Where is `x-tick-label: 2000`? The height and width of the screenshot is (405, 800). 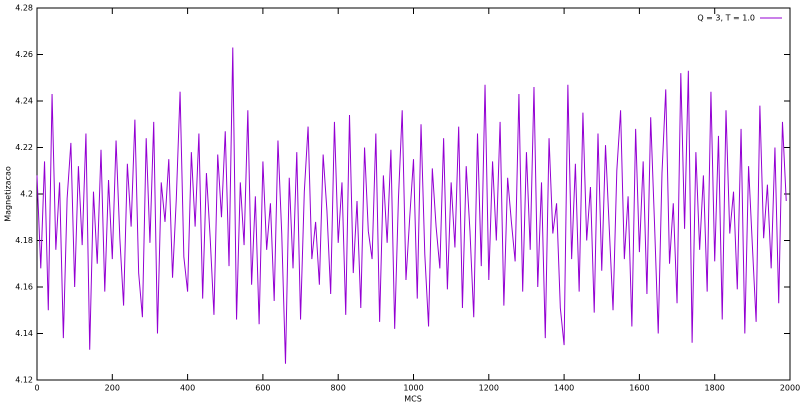
x-tick-label: 2000 is located at coordinates (790, 388).